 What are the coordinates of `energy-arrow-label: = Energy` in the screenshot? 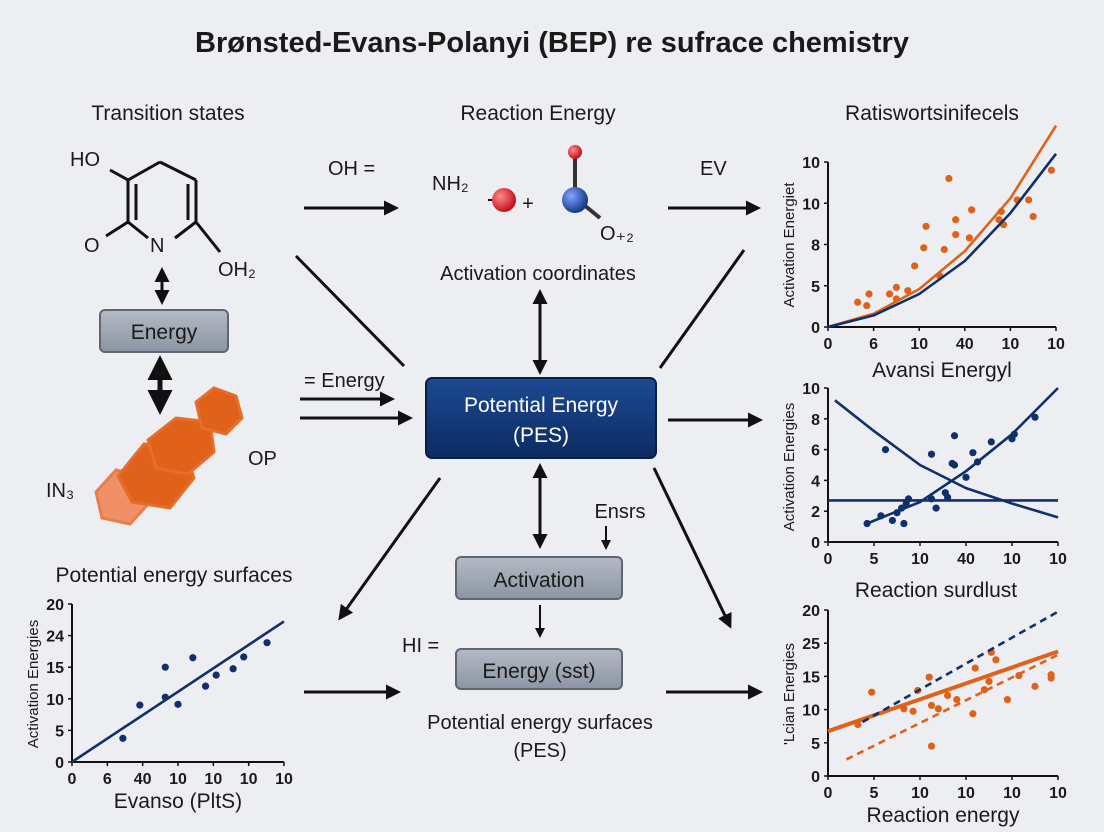 It's located at (344, 381).